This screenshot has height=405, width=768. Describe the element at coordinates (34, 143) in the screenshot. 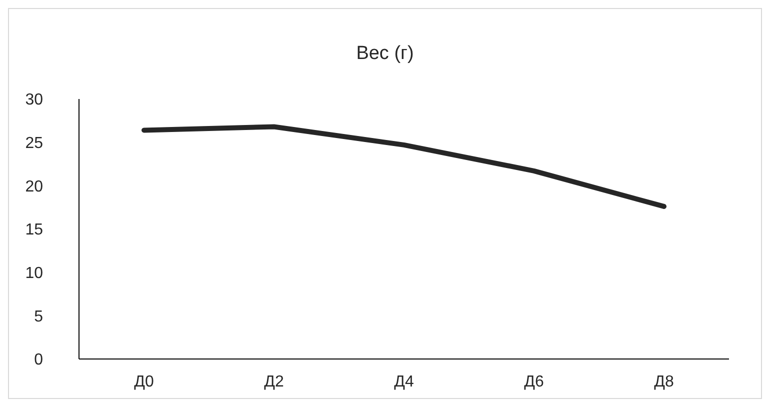

I see `y-tick-label: 25` at that location.